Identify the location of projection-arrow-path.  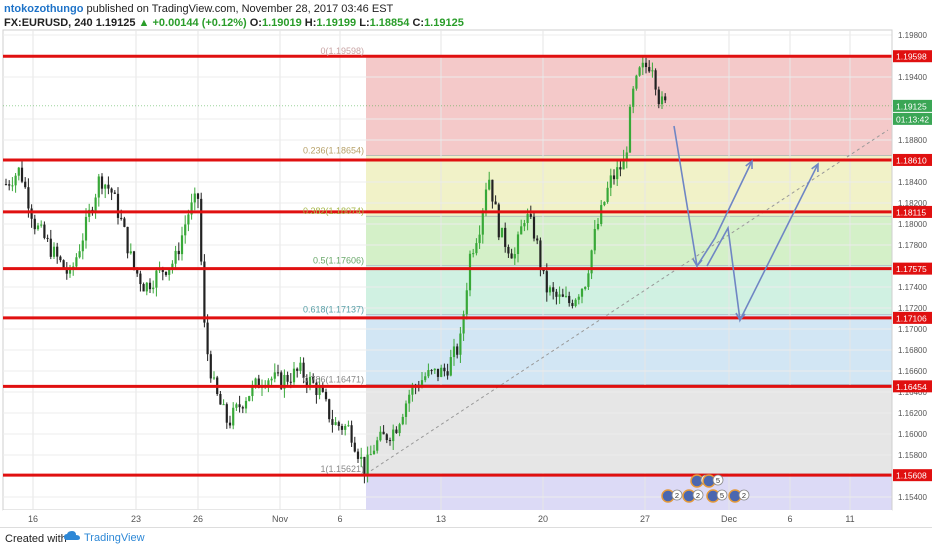
(713, 197).